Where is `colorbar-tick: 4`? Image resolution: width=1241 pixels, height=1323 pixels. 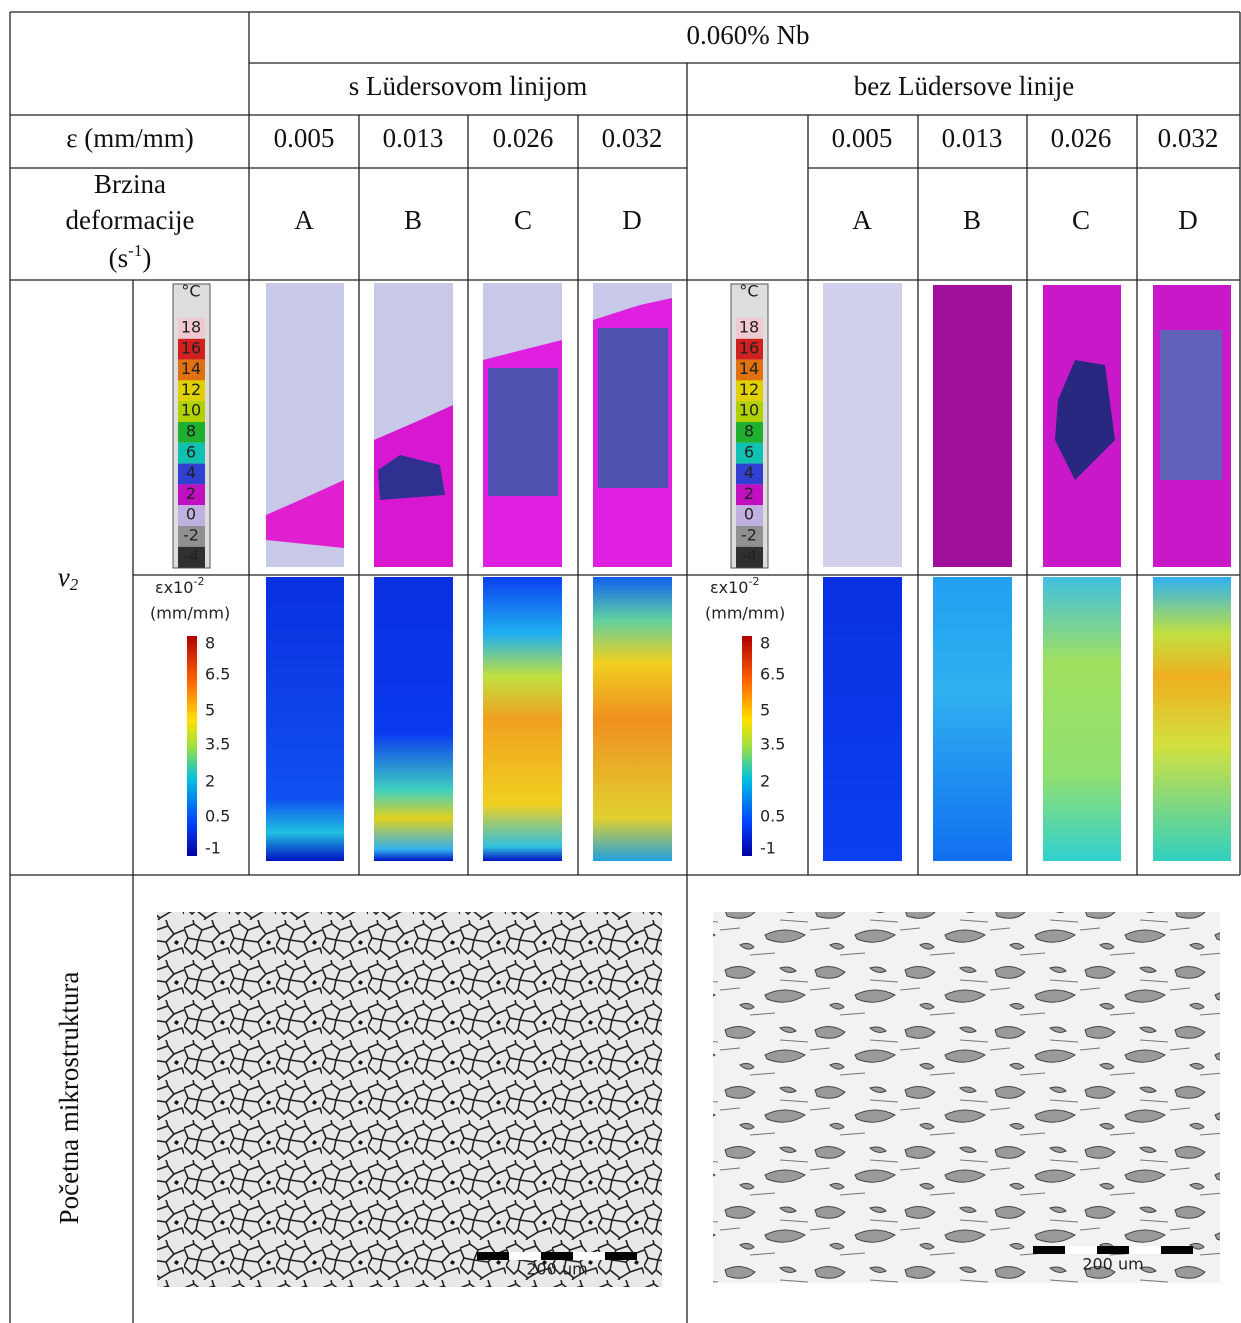 colorbar-tick: 4 is located at coordinates (749, 472).